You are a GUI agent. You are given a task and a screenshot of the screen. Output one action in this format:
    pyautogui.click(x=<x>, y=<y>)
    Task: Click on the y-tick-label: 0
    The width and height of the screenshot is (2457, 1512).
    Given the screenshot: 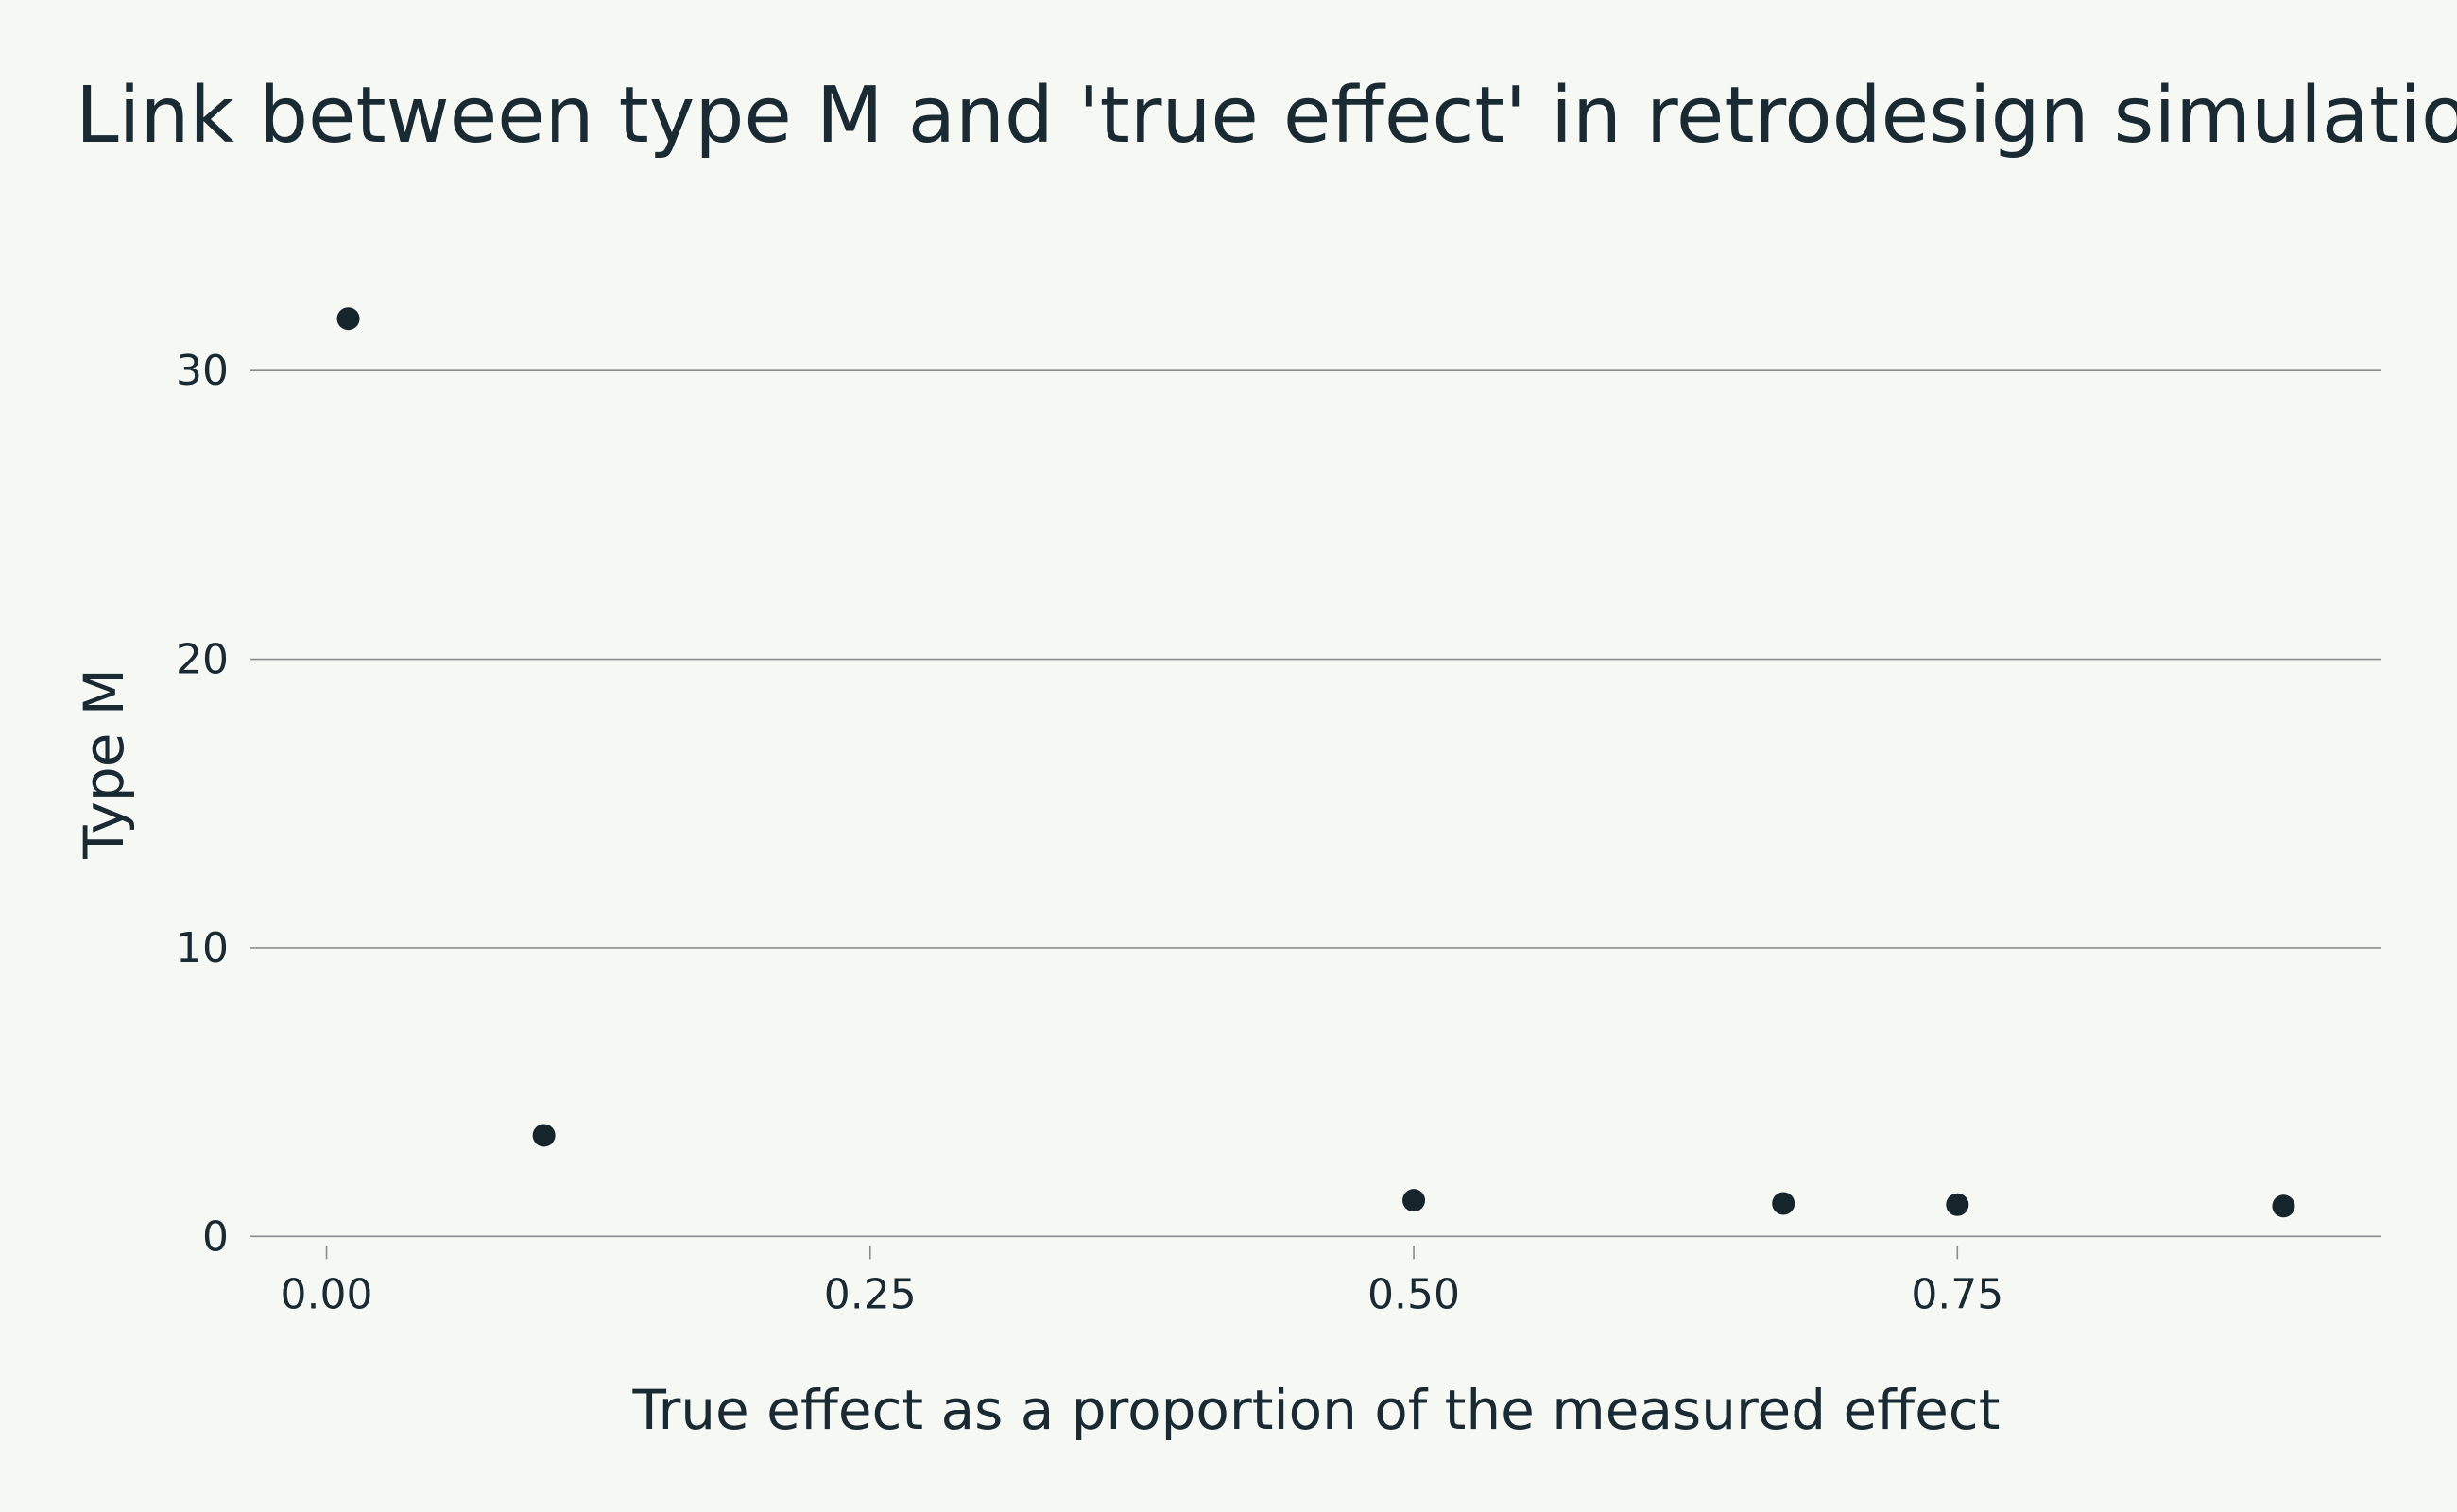 What is the action you would take?
    pyautogui.click(x=215, y=1236)
    